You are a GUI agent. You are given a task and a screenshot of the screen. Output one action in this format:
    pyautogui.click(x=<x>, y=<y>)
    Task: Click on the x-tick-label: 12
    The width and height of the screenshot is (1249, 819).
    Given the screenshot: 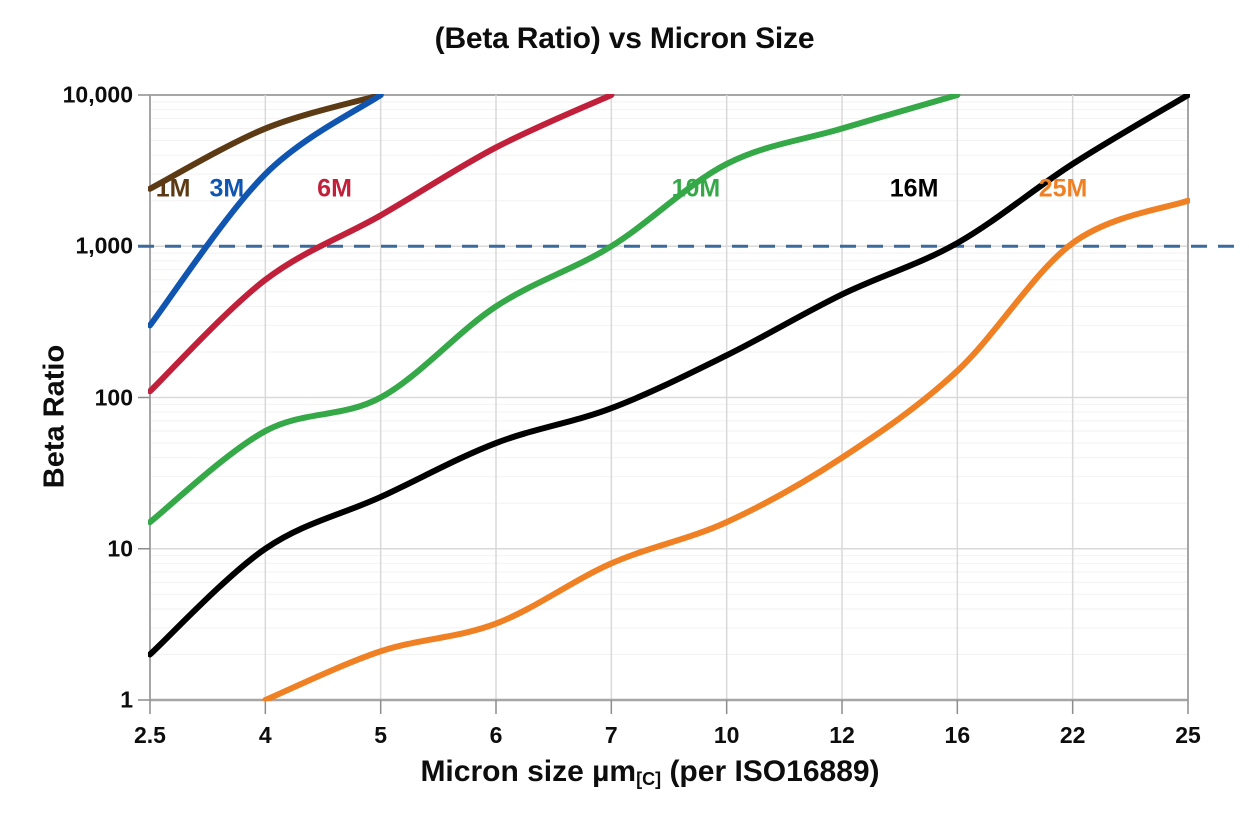 What is the action you would take?
    pyautogui.click(x=842, y=735)
    